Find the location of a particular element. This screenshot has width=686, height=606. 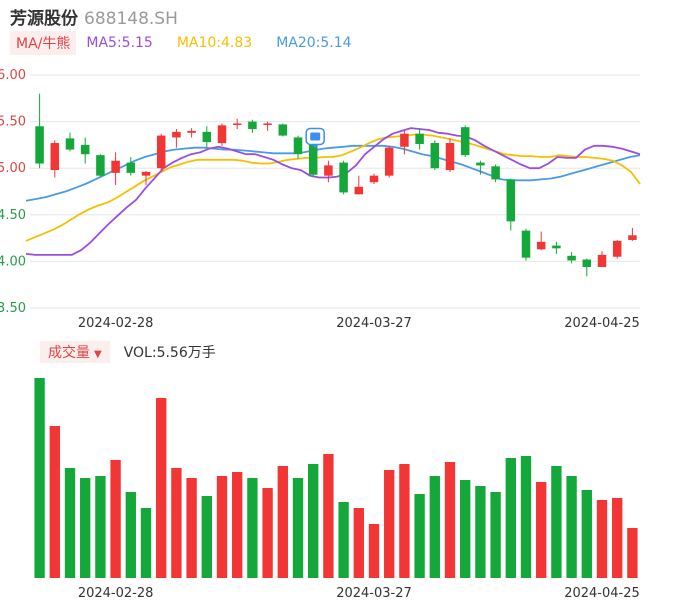

event-marker-icon is located at coordinates (315, 138).